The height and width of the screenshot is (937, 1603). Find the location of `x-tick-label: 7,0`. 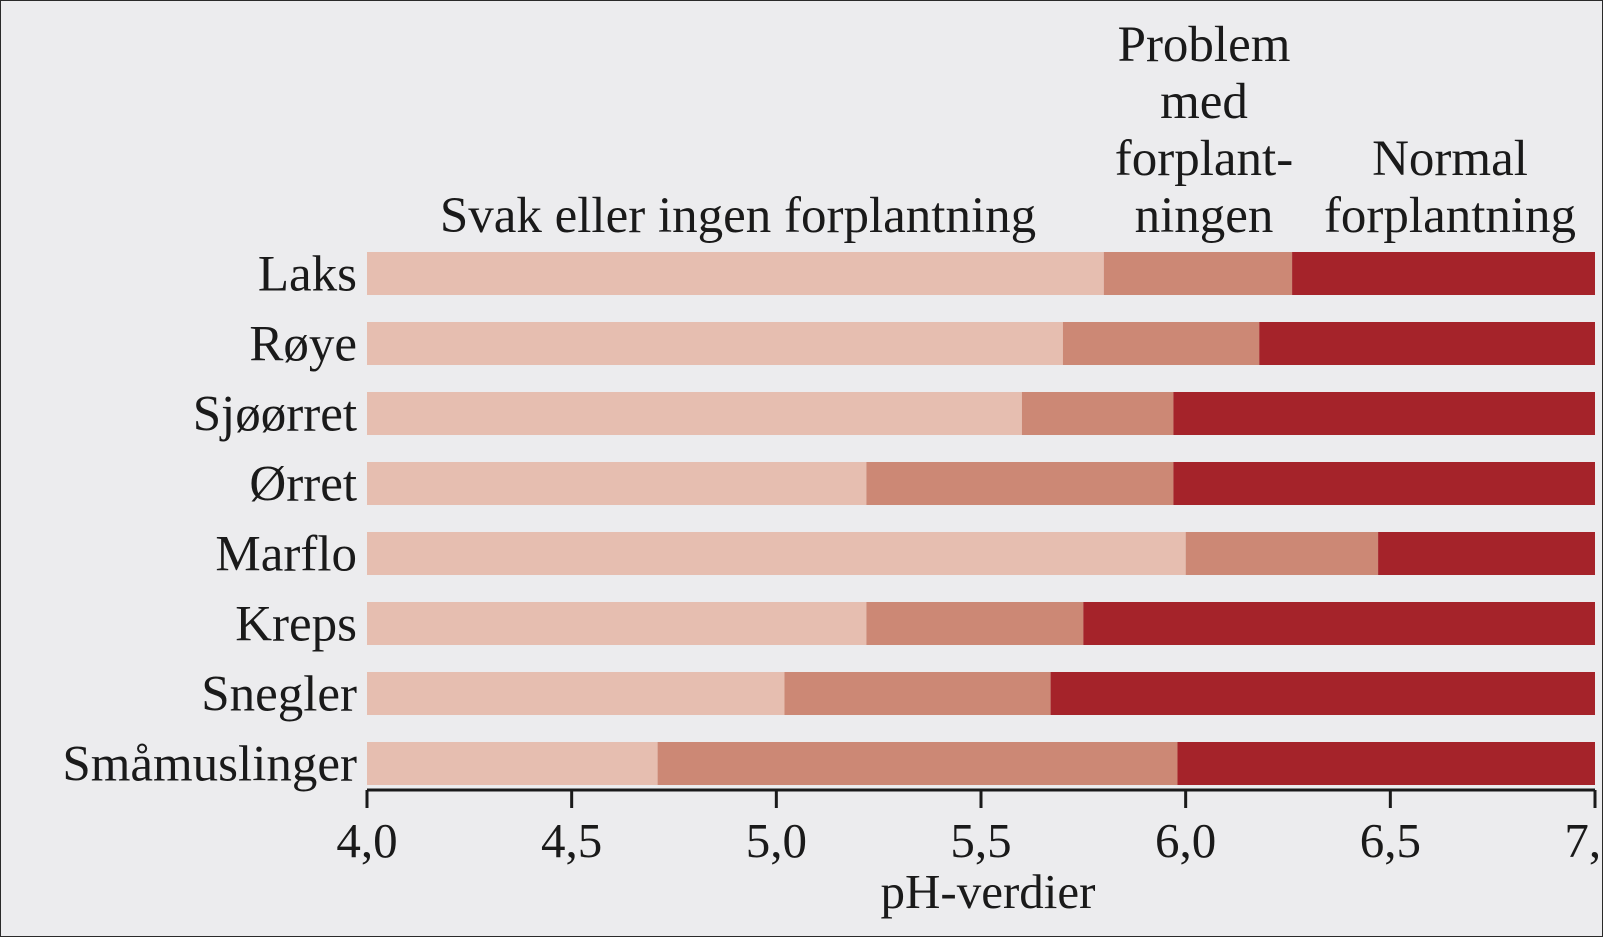

x-tick-label: 7,0 is located at coordinates (1583, 840).